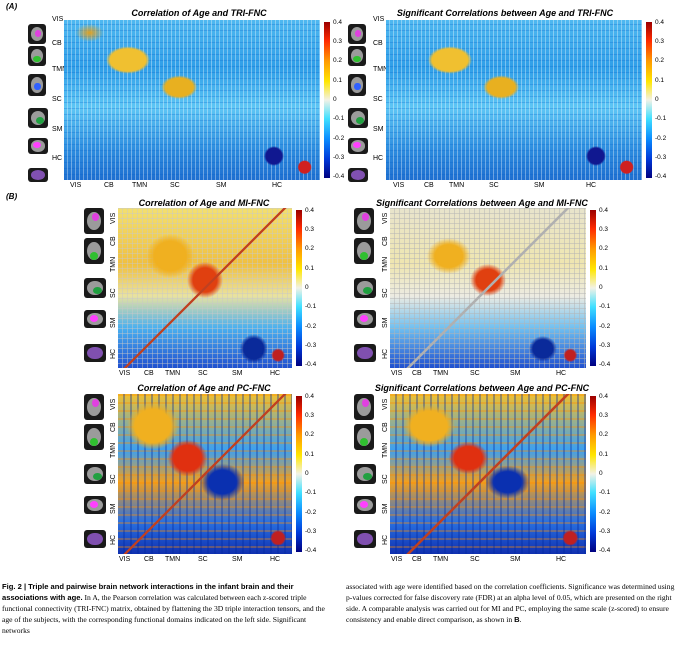  I want to click on panel-title: Correlation of Age and PC-FNC, so click(204, 388).